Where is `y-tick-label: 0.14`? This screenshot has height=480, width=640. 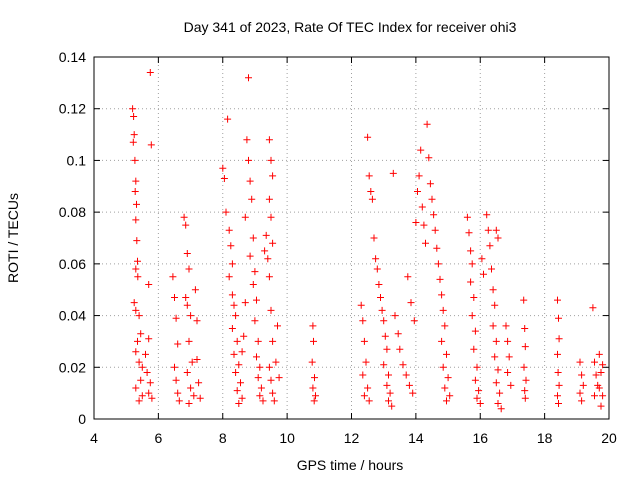 y-tick-label: 0.14 is located at coordinates (72, 57).